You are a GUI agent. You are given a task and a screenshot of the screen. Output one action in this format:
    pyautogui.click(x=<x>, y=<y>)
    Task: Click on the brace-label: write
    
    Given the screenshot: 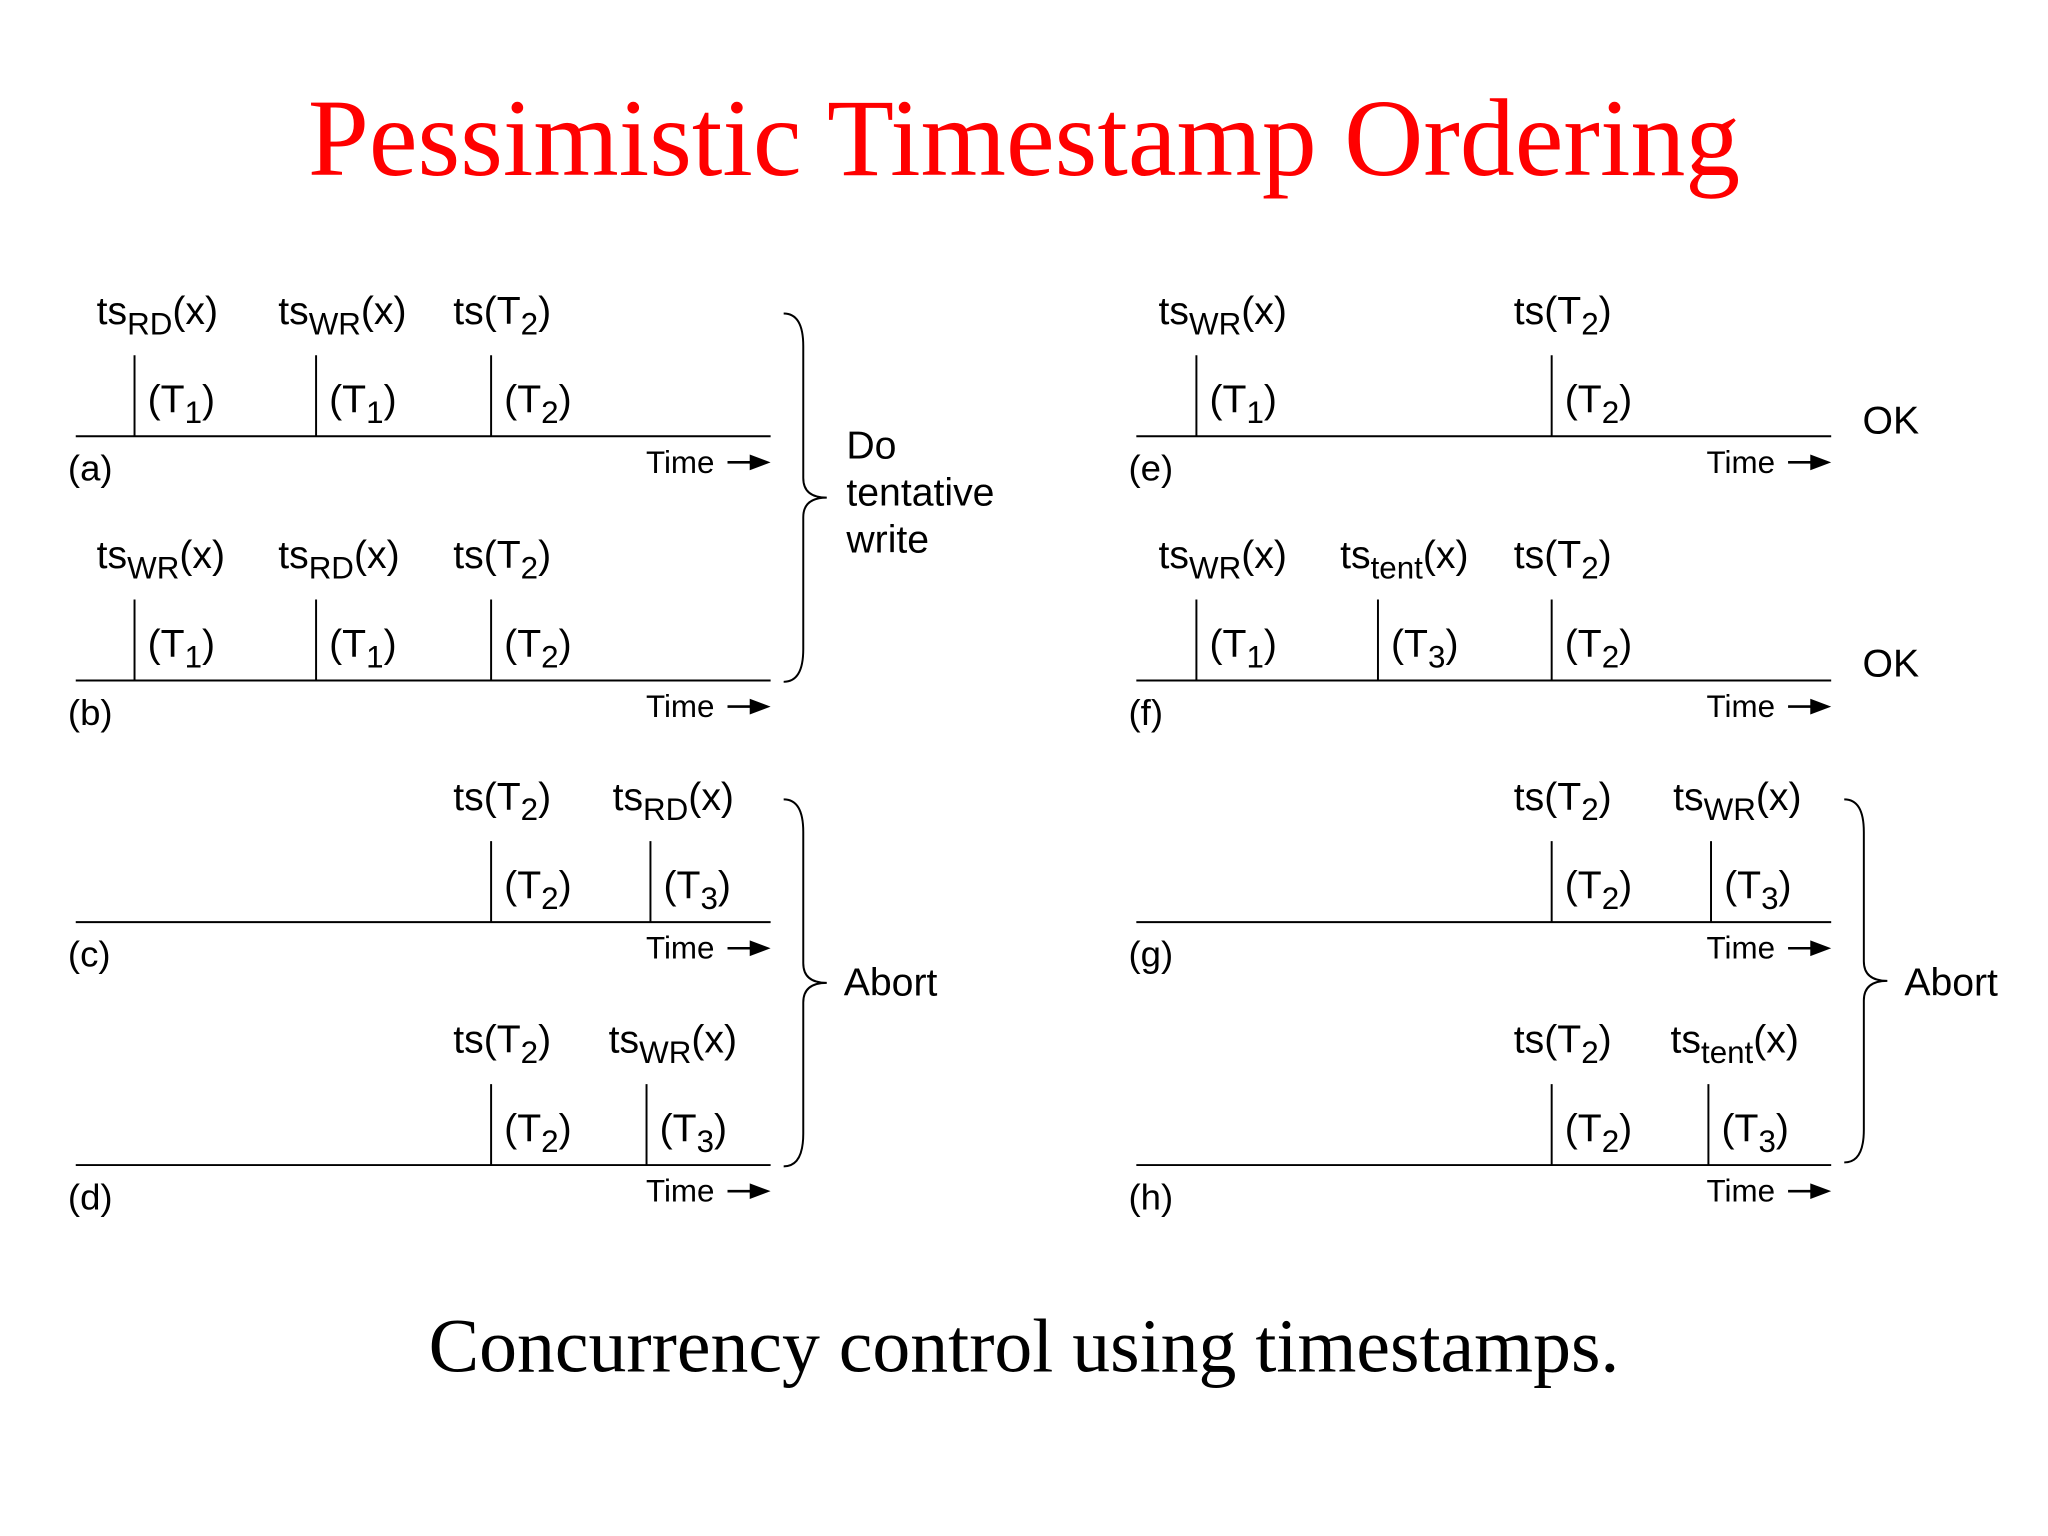 What is the action you would take?
    pyautogui.click(x=887, y=539)
    